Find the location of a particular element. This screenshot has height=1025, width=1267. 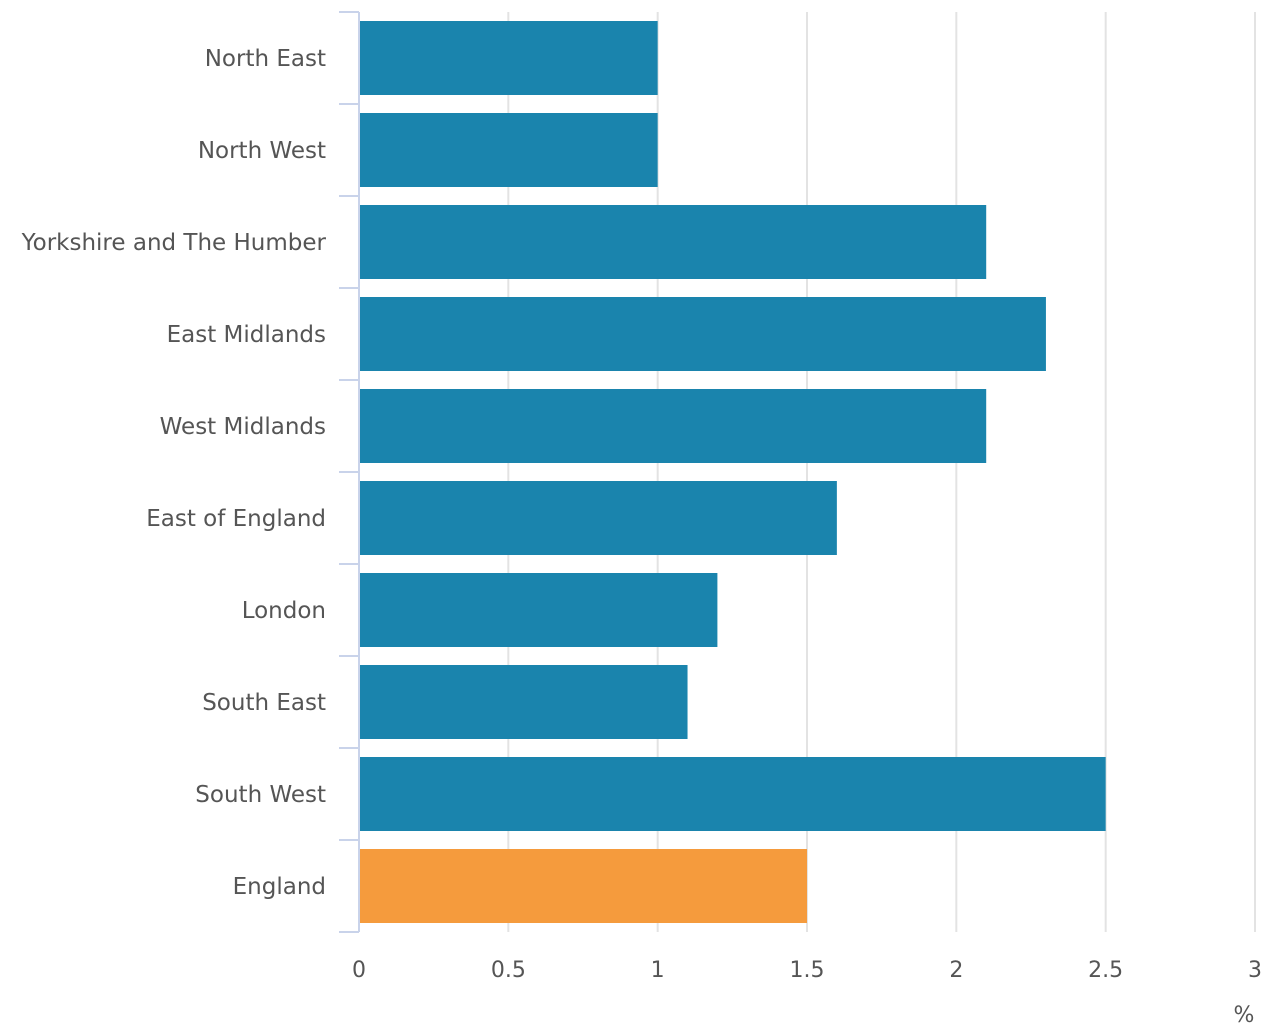

x-tick-label: 1 is located at coordinates (658, 970).